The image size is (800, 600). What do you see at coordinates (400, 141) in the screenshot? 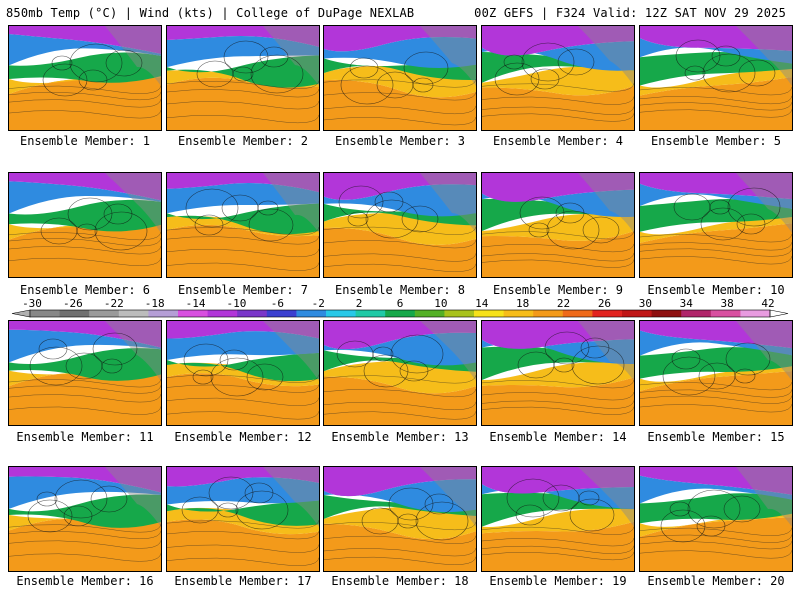
I see `panel-label: Ensemble Member: 3` at bounding box center [400, 141].